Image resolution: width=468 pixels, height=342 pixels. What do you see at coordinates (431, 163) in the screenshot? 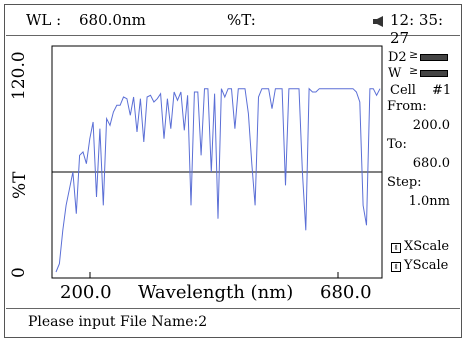
I see `to-value: 680.0` at bounding box center [431, 163].